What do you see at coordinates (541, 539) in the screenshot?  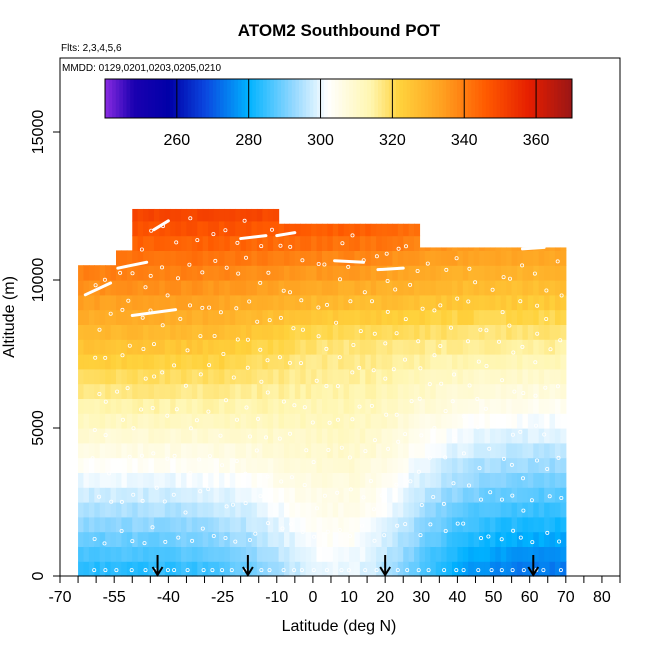 I see `heatmap-cell-2020` at bounding box center [541, 539].